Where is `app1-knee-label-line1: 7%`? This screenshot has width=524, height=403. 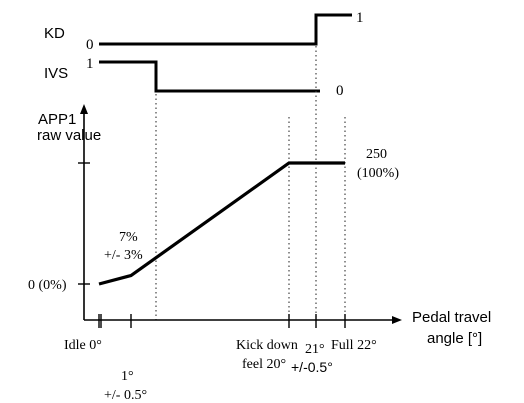
app1-knee-label-line1: 7% is located at coordinates (128, 237).